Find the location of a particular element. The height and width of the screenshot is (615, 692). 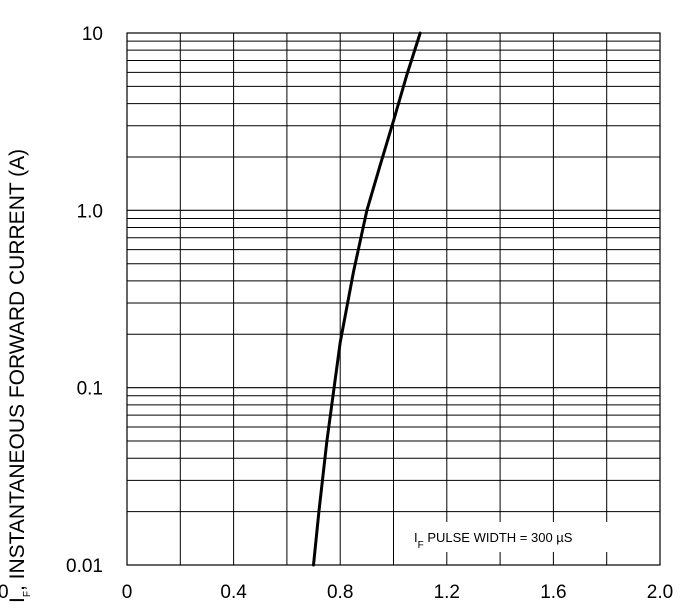

y-tick-label: 10 is located at coordinates (92, 34).